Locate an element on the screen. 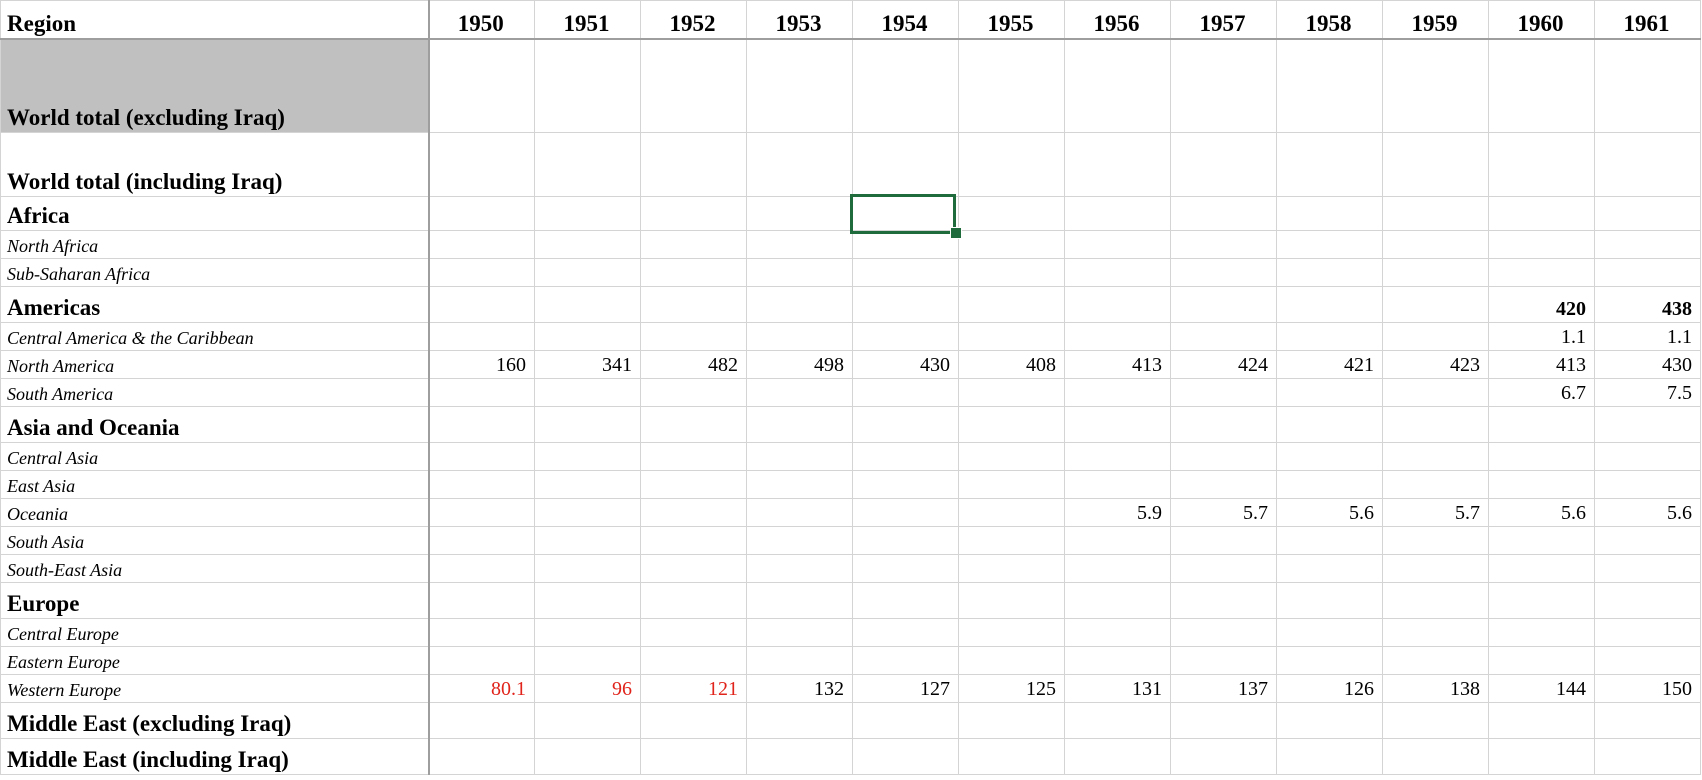 The width and height of the screenshot is (1702, 780). row-label-south-america: South America is located at coordinates (215, 392).